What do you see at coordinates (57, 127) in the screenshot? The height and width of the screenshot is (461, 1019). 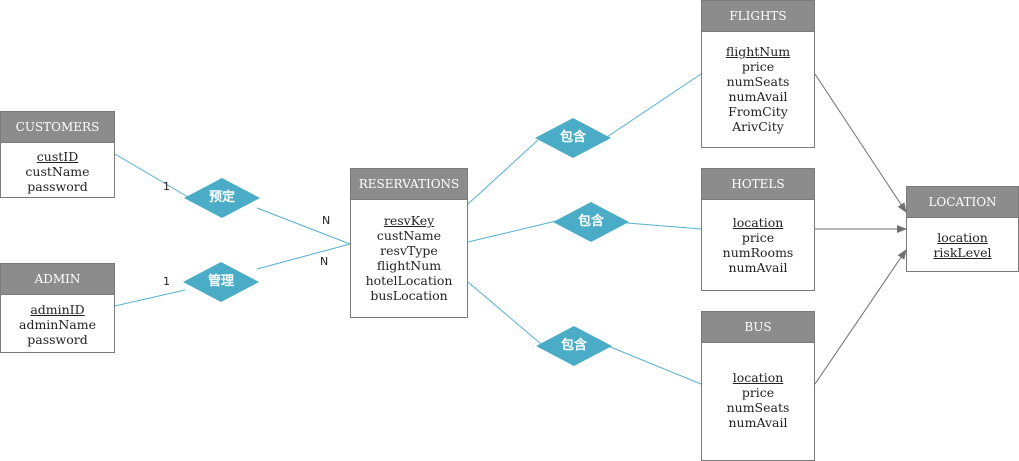 I see `entity-customers-title: CUSTOMERS` at bounding box center [57, 127].